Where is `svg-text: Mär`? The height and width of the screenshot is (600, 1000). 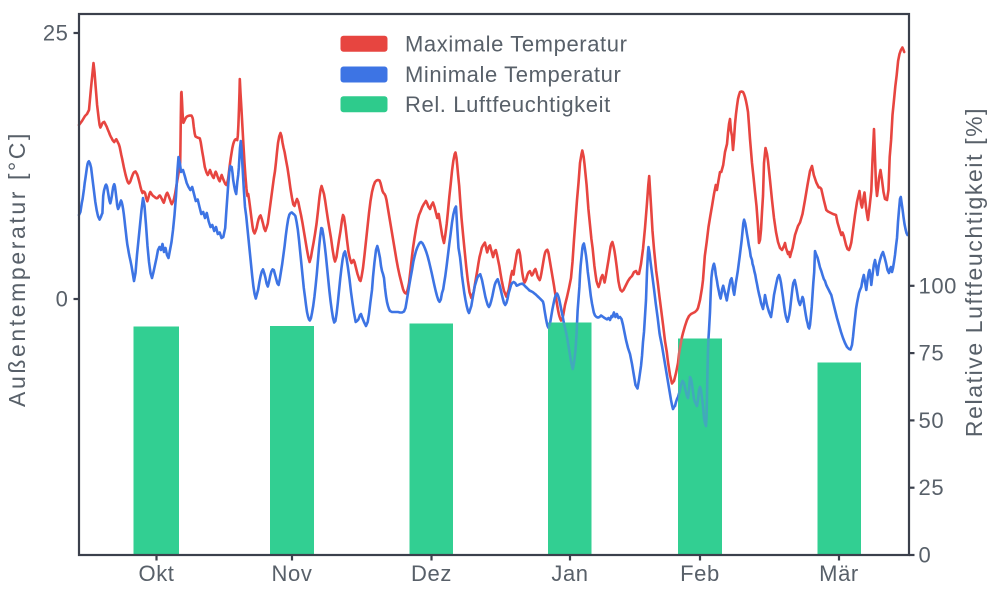 svg-text: Mär is located at coordinates (839, 573).